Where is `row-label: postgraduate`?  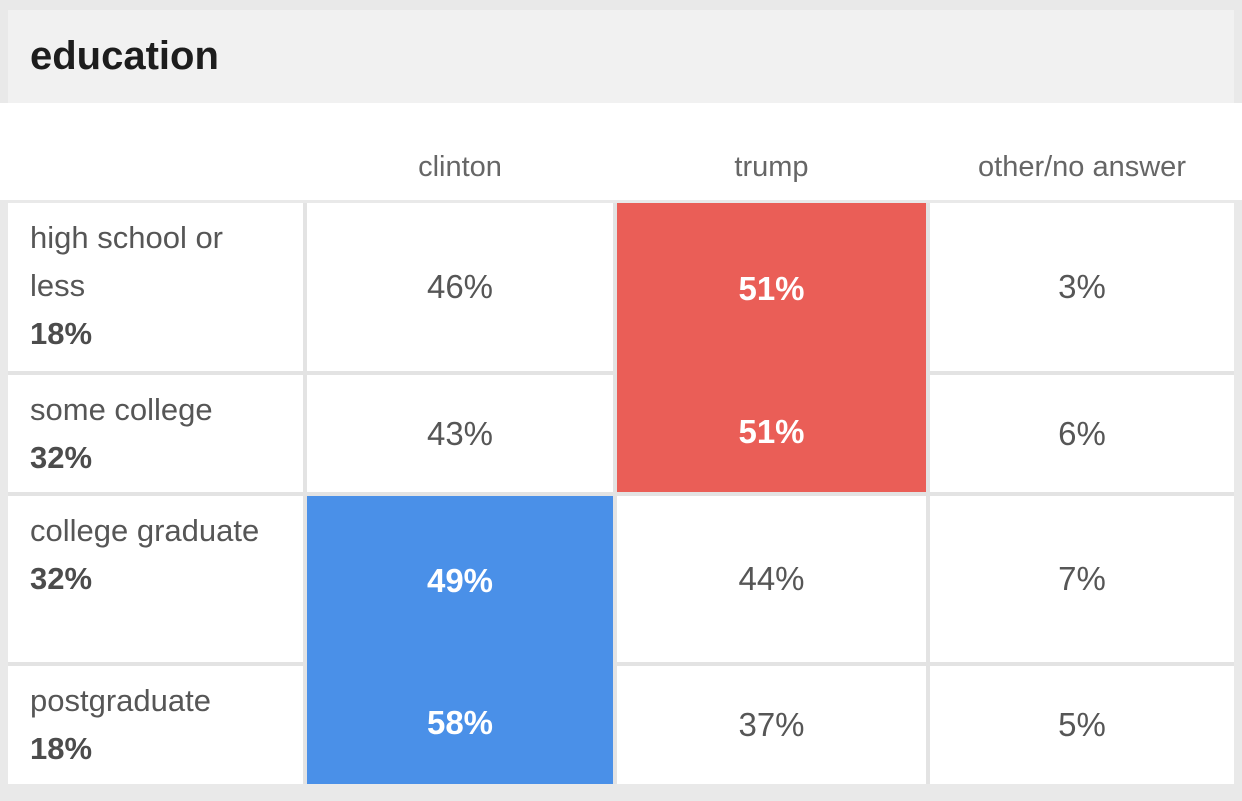
row-label: postgraduate is located at coordinates (120, 700).